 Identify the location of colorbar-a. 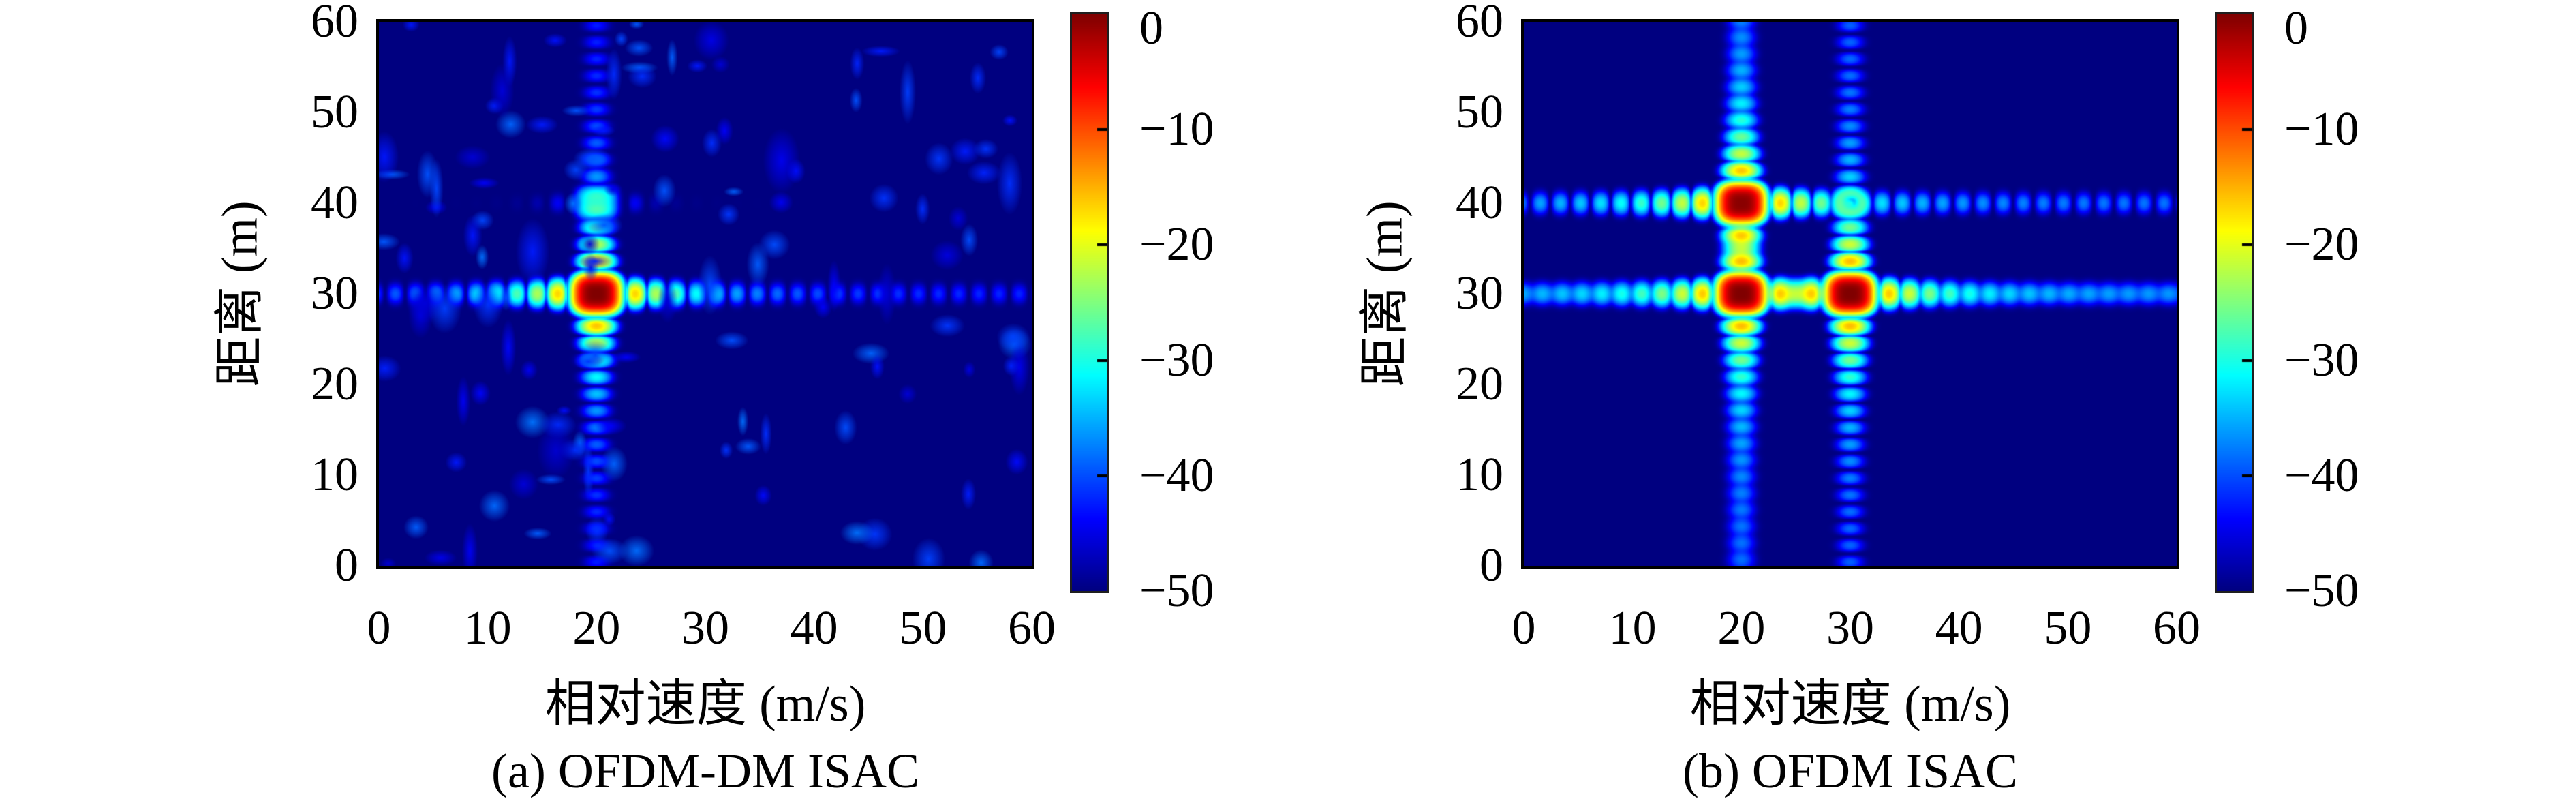
(1089, 303).